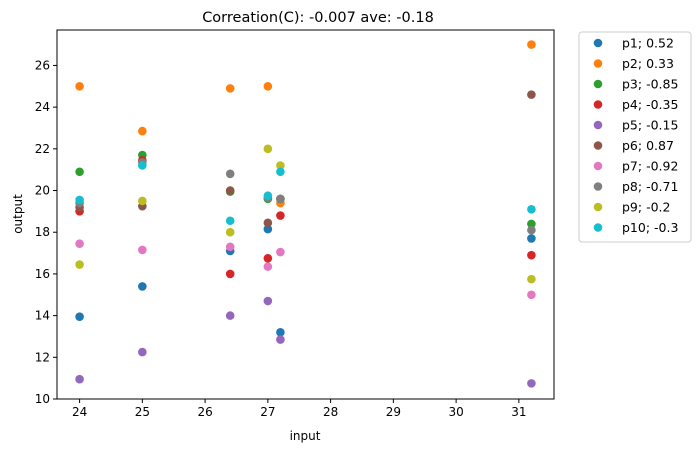 The image size is (700, 453). What do you see at coordinates (330, 412) in the screenshot?
I see `x-tick-label: 28` at bounding box center [330, 412].